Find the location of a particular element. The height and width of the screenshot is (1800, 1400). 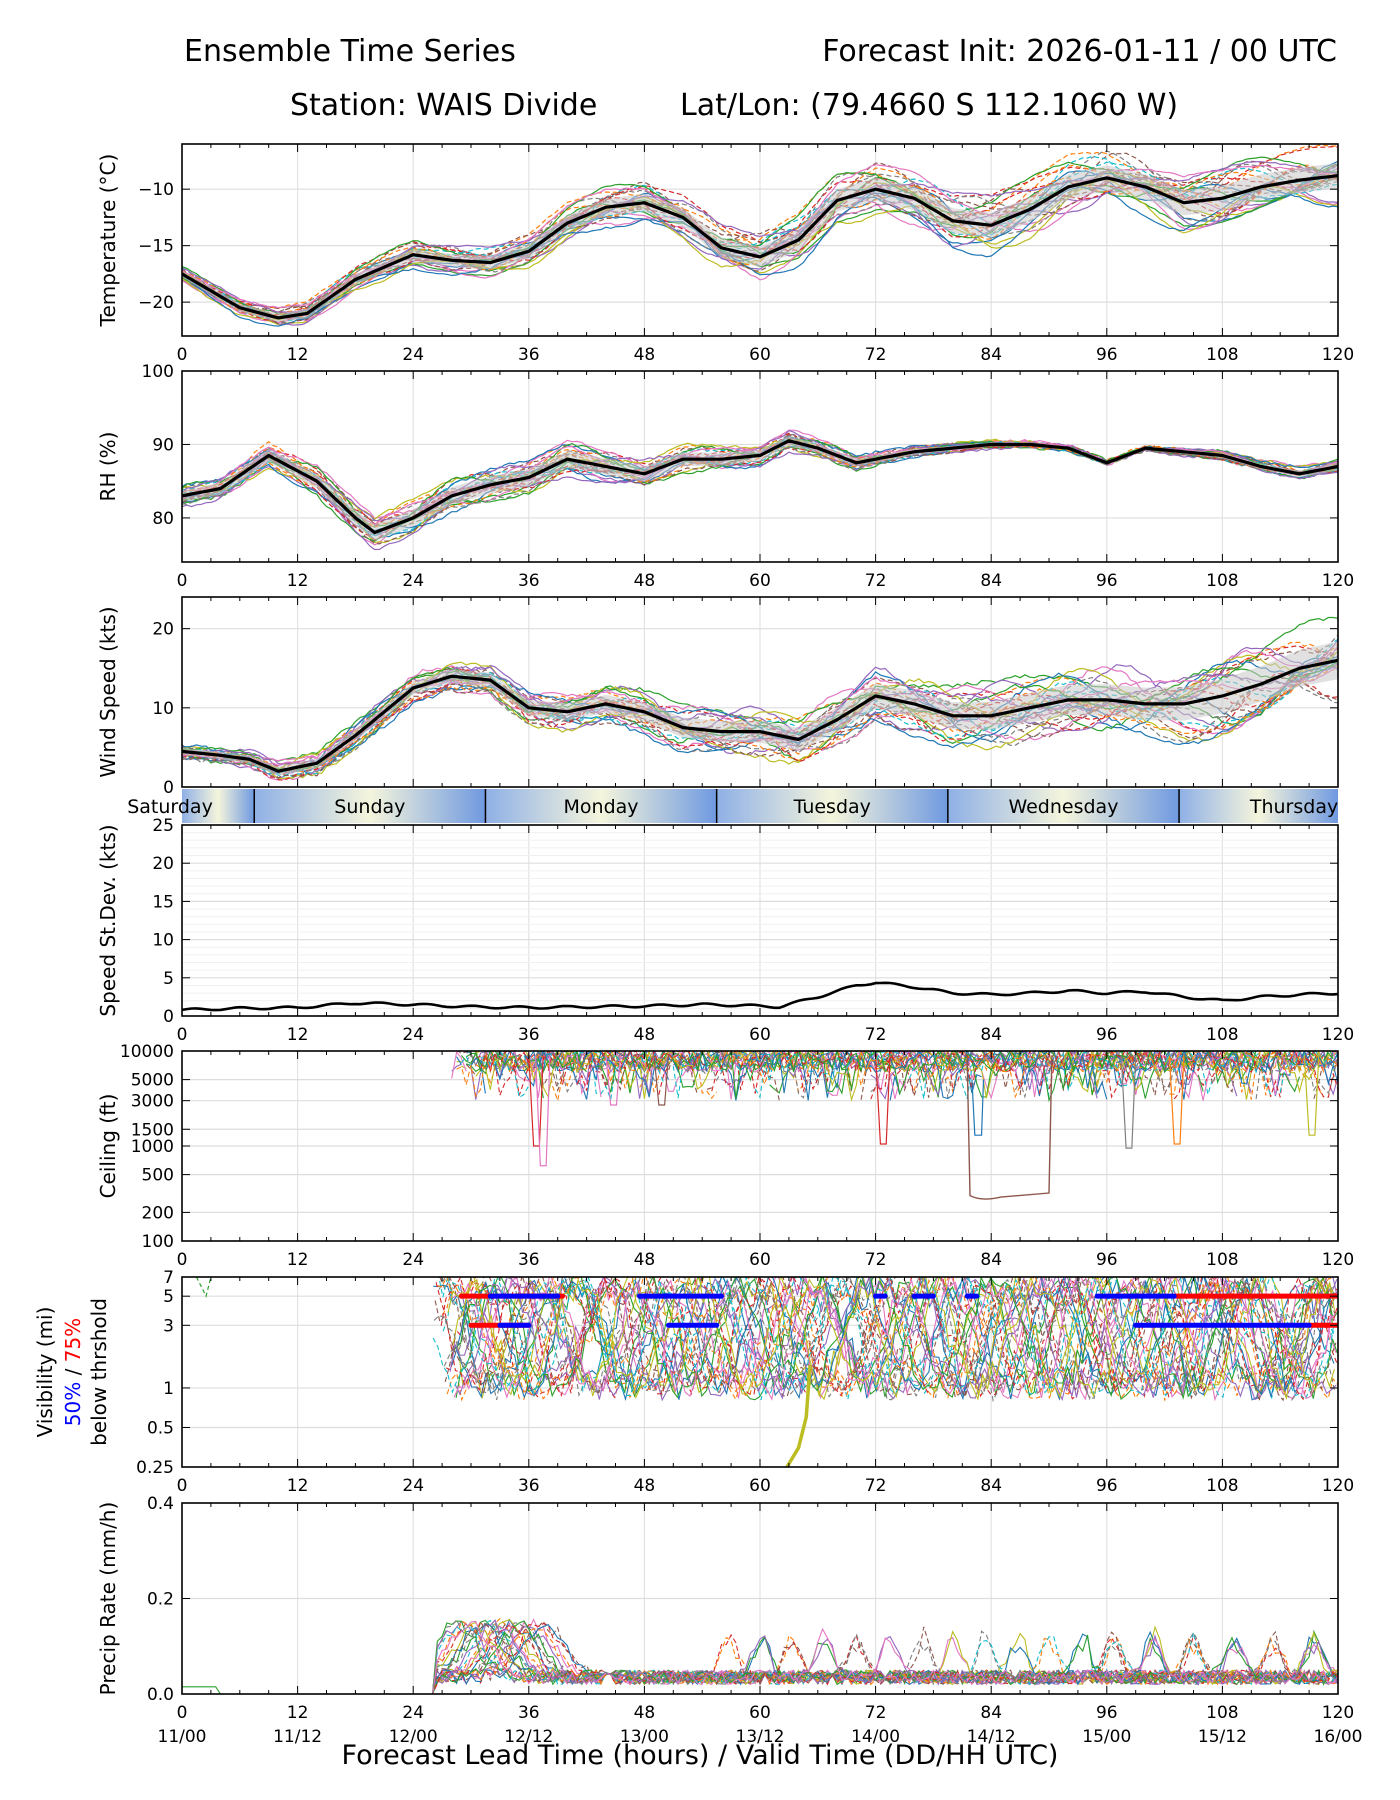

y-tick-label: 5000 is located at coordinates (152, 1081).